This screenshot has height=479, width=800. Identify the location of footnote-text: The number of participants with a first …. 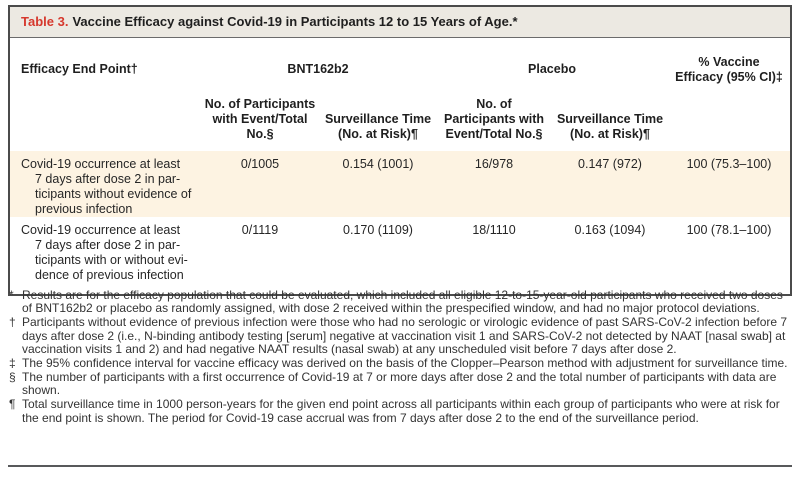
(399, 383).